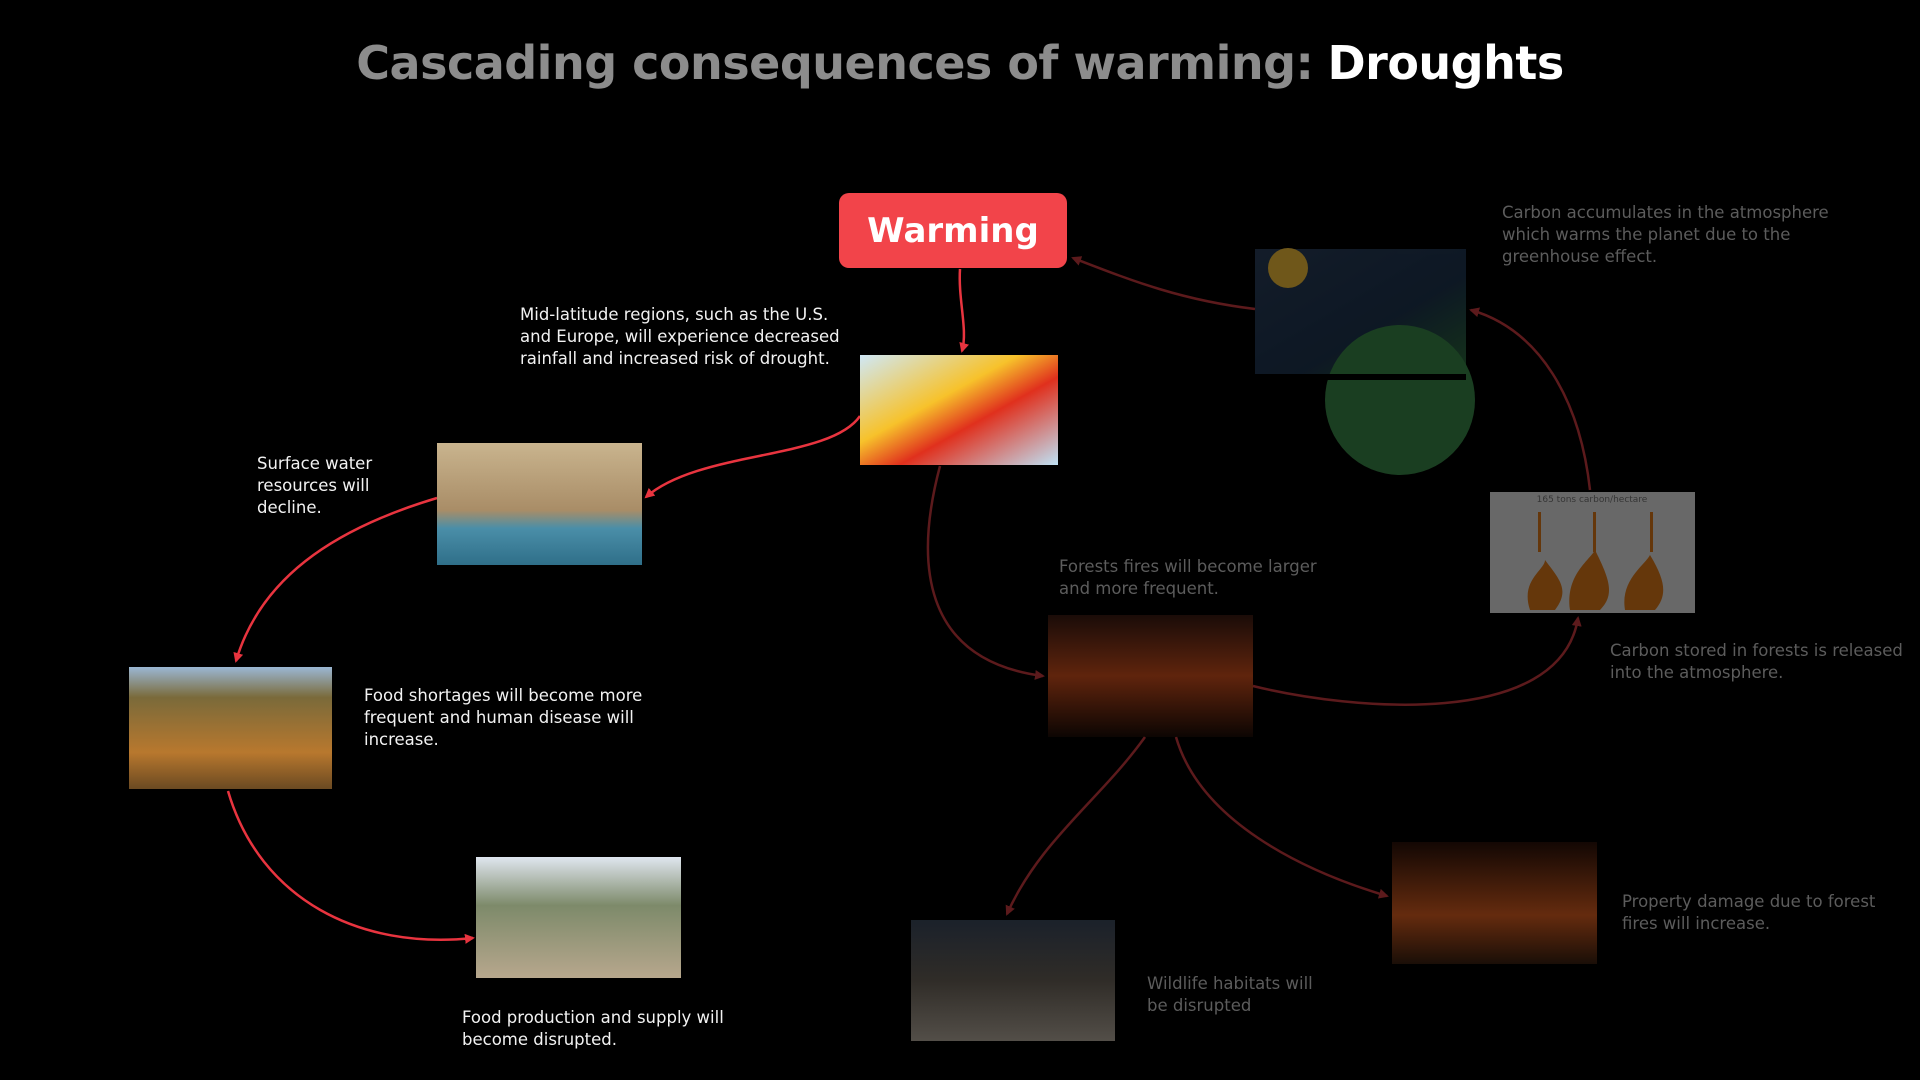 This screenshot has height=1080, width=1920. I want to click on caption-line: which warms the planet due to the, so click(1646, 234).